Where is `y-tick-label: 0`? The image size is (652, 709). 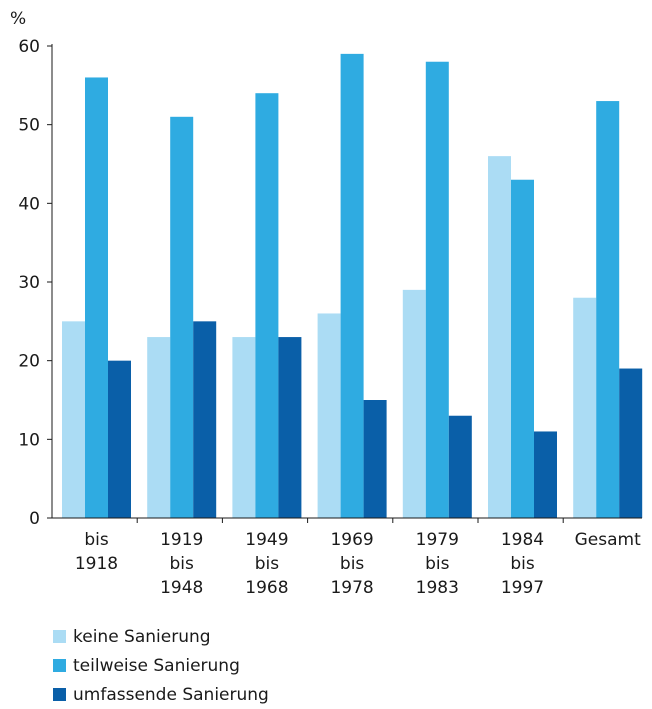
y-tick-label: 0 is located at coordinates (34, 519).